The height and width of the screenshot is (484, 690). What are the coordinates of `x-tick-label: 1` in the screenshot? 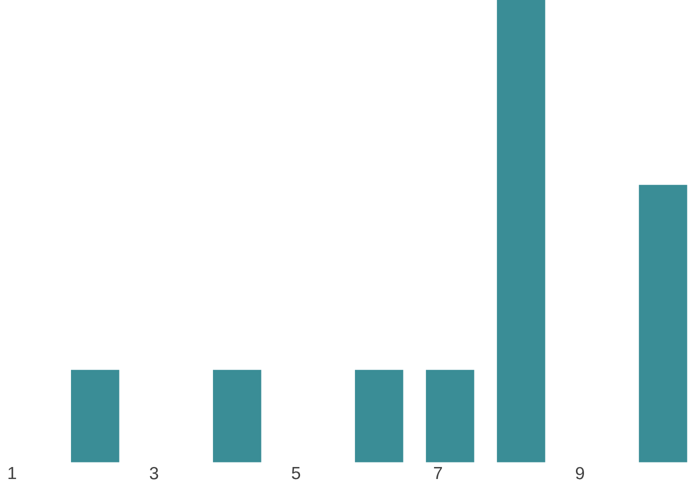 It's located at (12, 473).